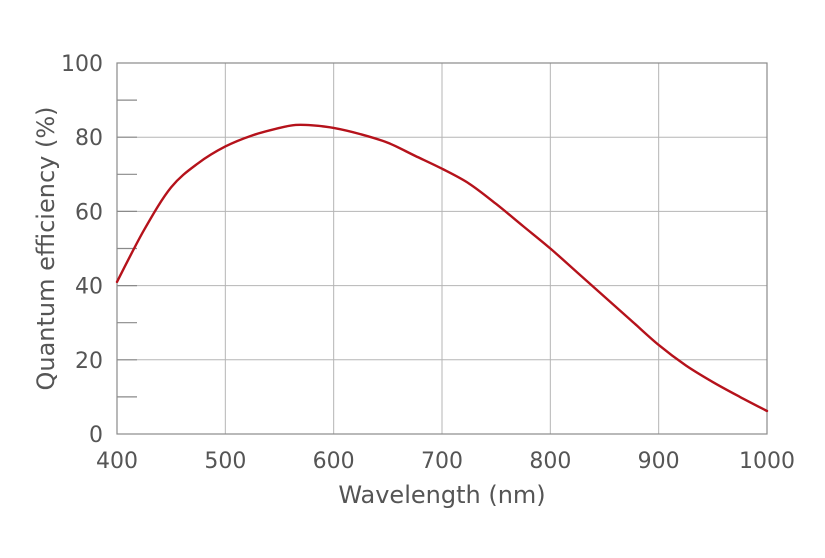 Image resolution: width=825 pixels, height=558 pixels. I want to click on y-axis-title: Quantum efficiency (%), so click(46, 248).